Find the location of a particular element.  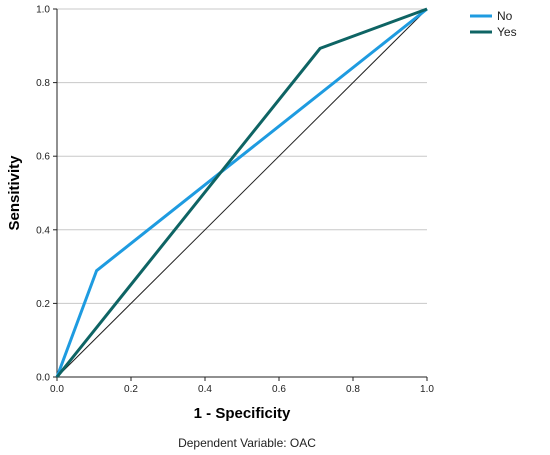

legend: No Yes is located at coordinates (493, 24).